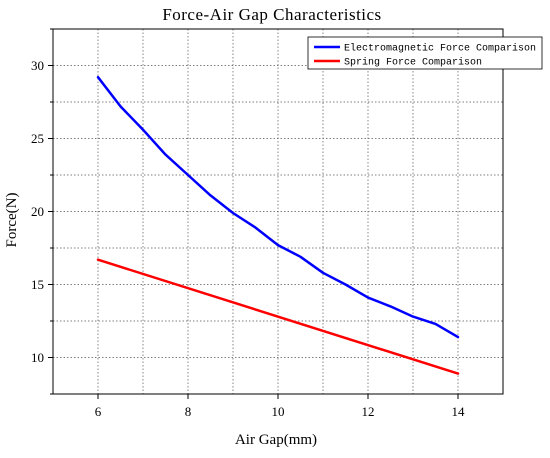 Image resolution: width=550 pixels, height=458 pixels. I want to click on y-tick-label: 30, so click(37, 65).